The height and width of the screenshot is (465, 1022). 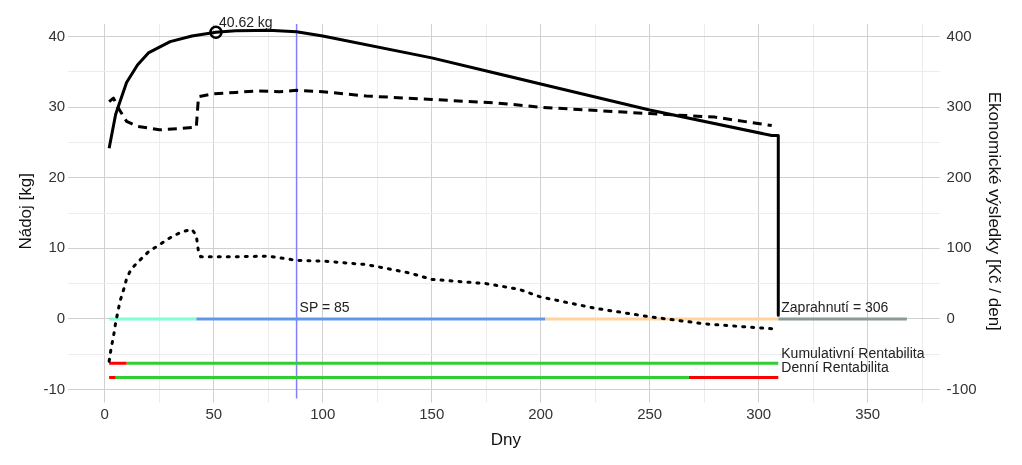 What do you see at coordinates (959, 247) in the screenshot?
I see `y2-tick-label: 100` at bounding box center [959, 247].